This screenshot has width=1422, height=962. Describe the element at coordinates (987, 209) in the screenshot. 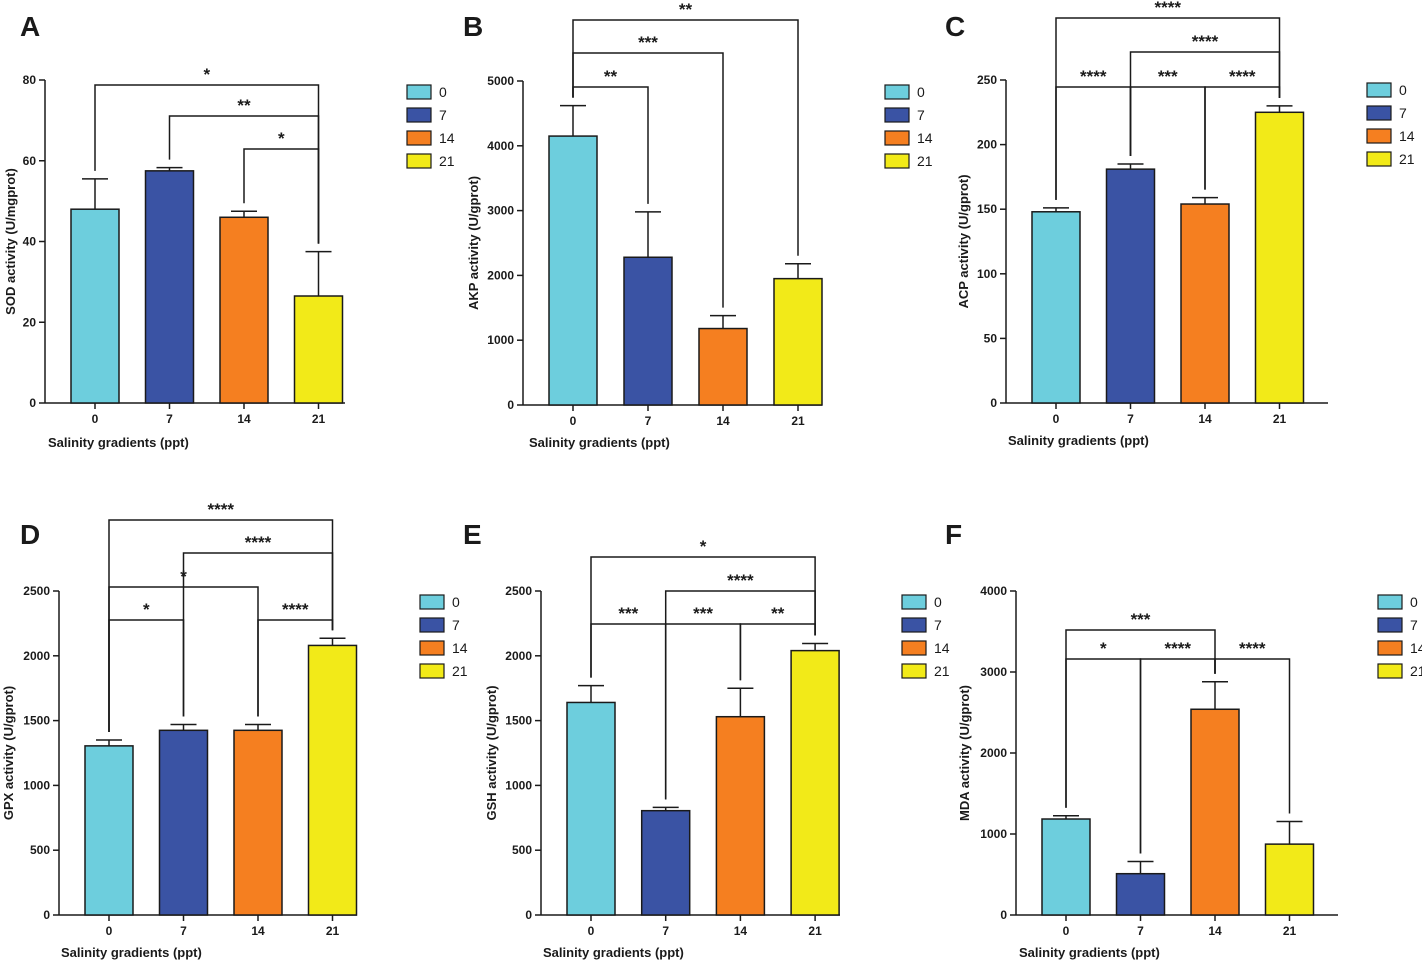

I see `y-tick-label: 150` at that location.